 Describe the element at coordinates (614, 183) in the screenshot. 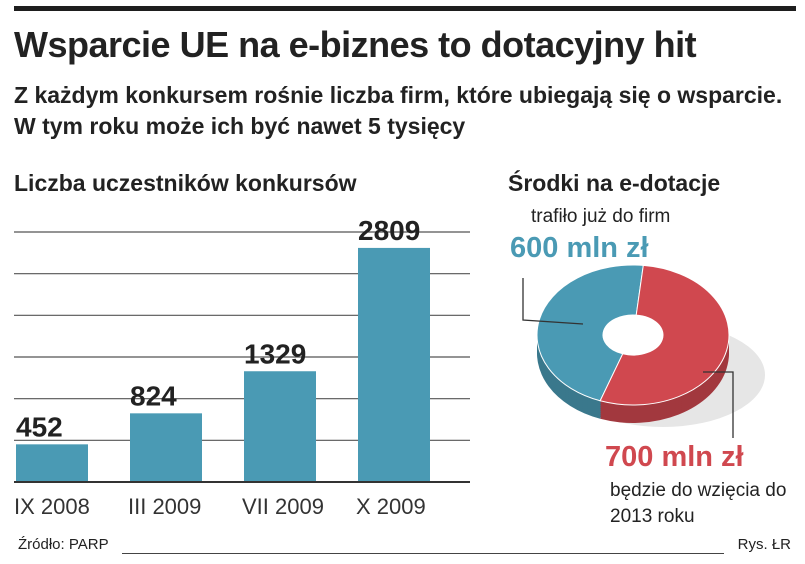

I see `pie-chart-title: Środki na e-dotacje` at that location.